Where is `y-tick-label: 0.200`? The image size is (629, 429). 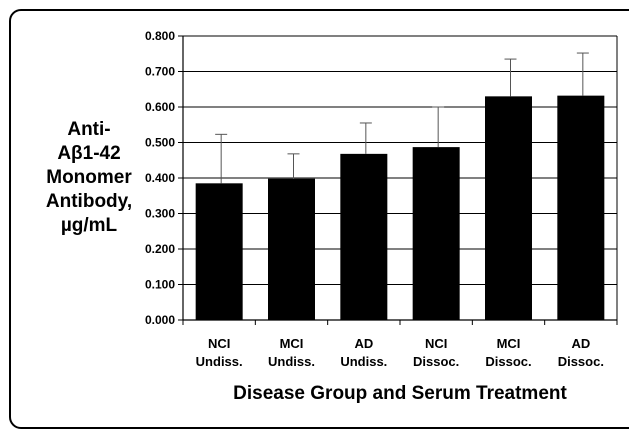
y-tick-label: 0.200 is located at coordinates (160, 249).